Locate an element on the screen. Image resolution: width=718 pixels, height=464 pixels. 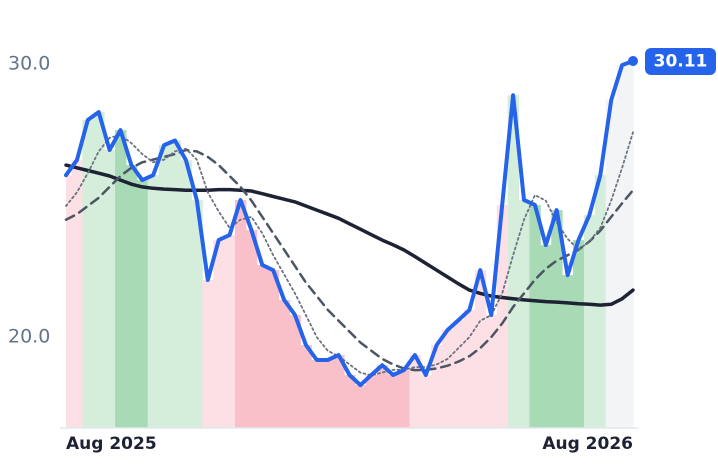
value-badge is located at coordinates (680, 62).